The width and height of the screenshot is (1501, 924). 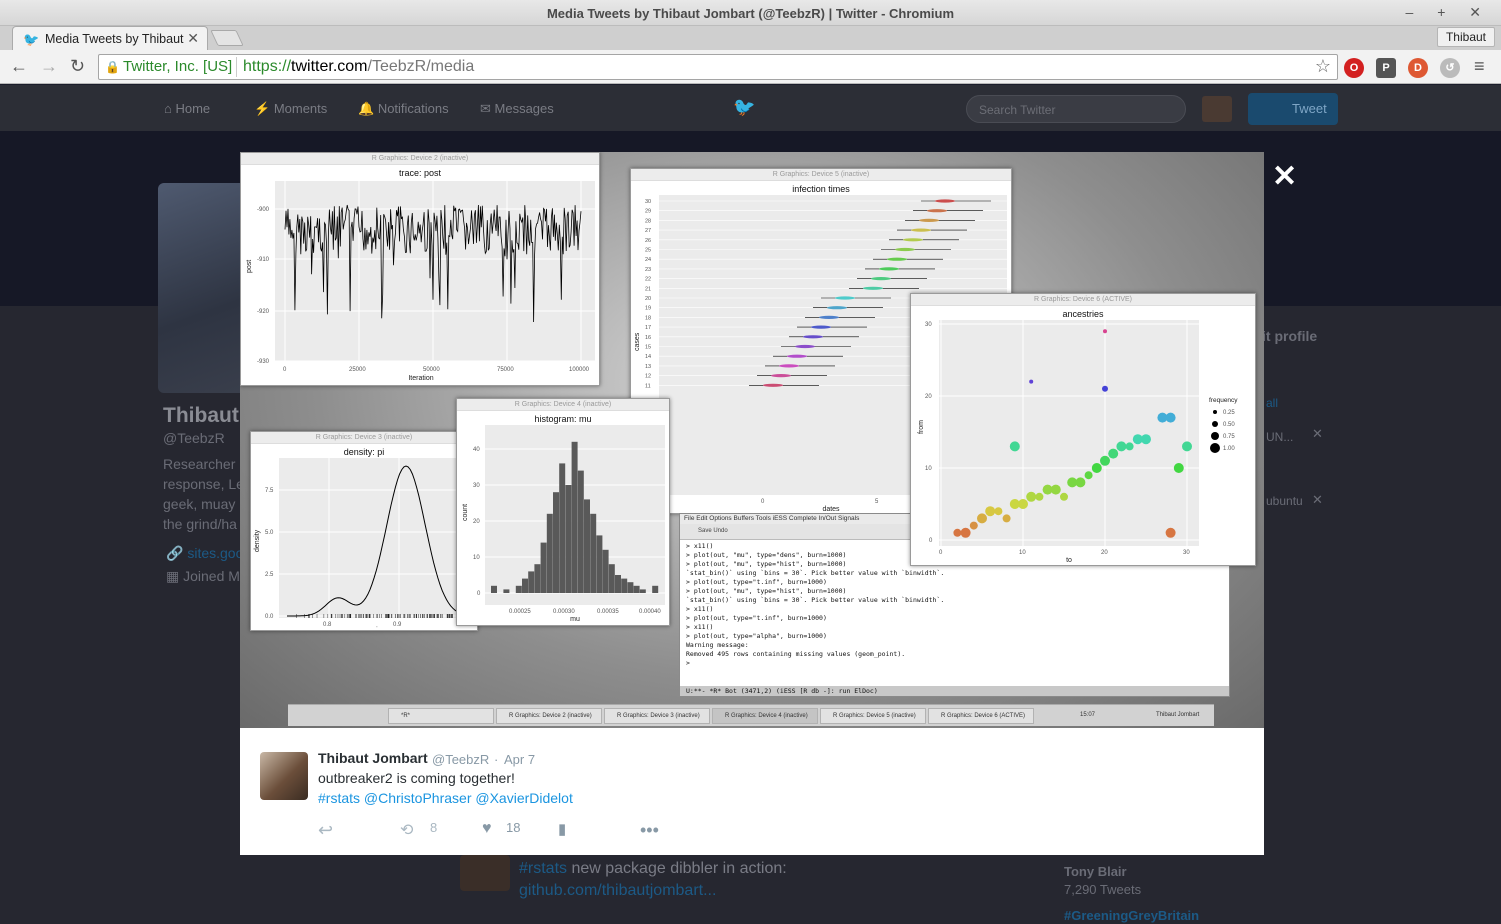 I want to click on taskbar-item: R Graphics: Device 2 (inactive), so click(x=549, y=716).